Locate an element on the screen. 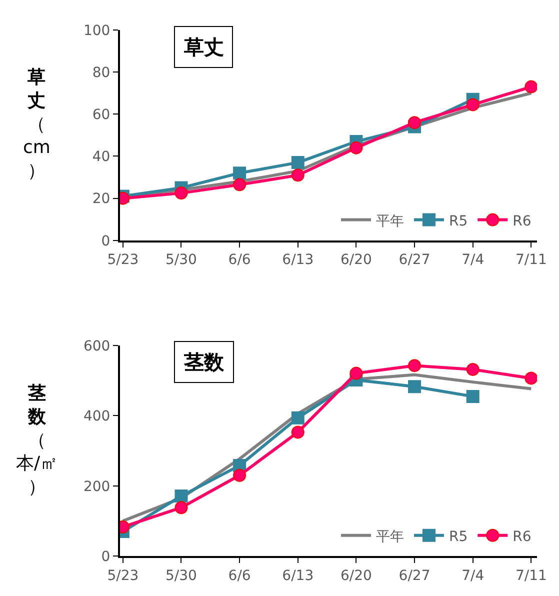 The image size is (559, 596). y-tick-label: 600 is located at coordinates (96, 346).